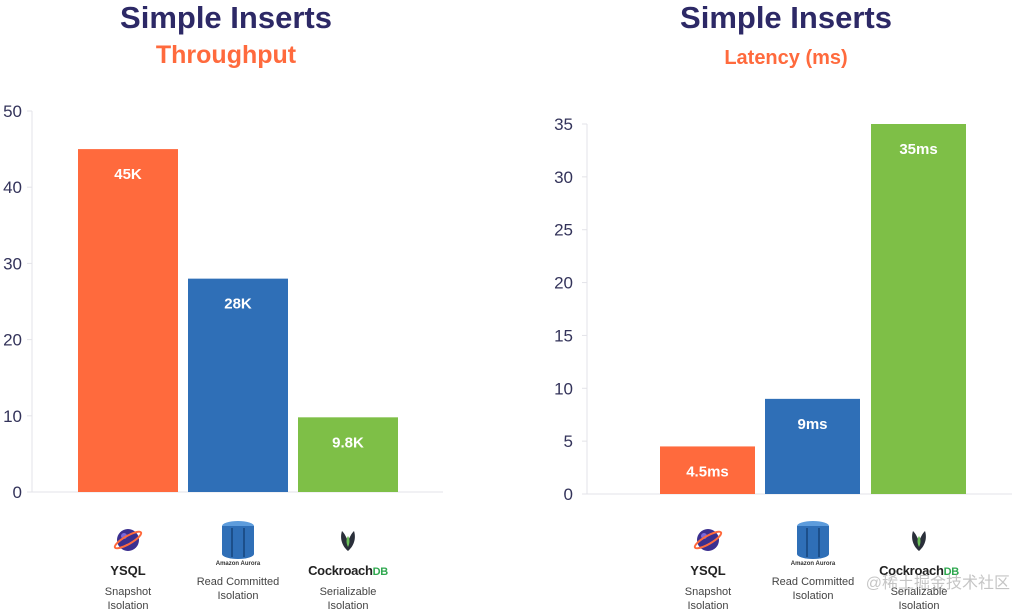 This screenshot has width=1024, height=613. I want to click on watermark: @稀土掘金技术社区, so click(937, 583).